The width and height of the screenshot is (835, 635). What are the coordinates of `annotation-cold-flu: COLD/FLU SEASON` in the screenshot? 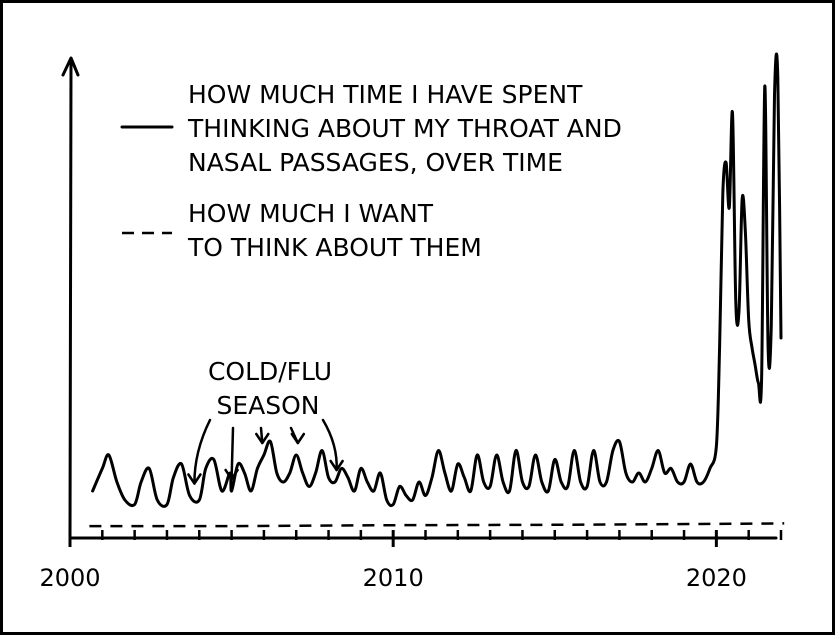 It's located at (265, 421).